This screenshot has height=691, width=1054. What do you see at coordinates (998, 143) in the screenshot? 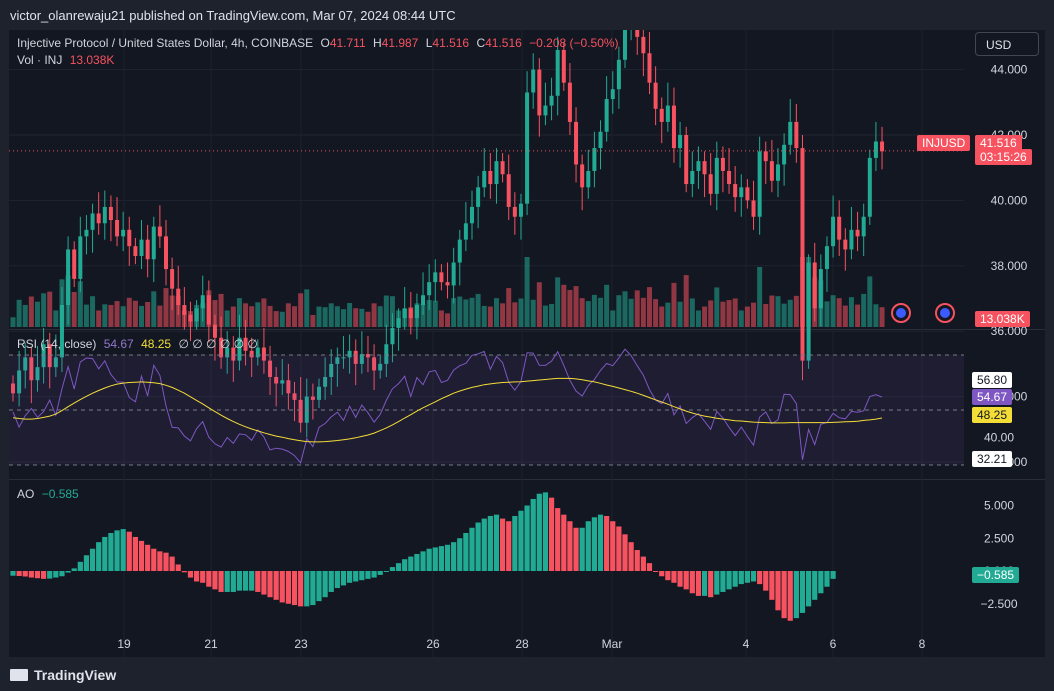
I see `last-price-tag: 41.516` at bounding box center [998, 143].